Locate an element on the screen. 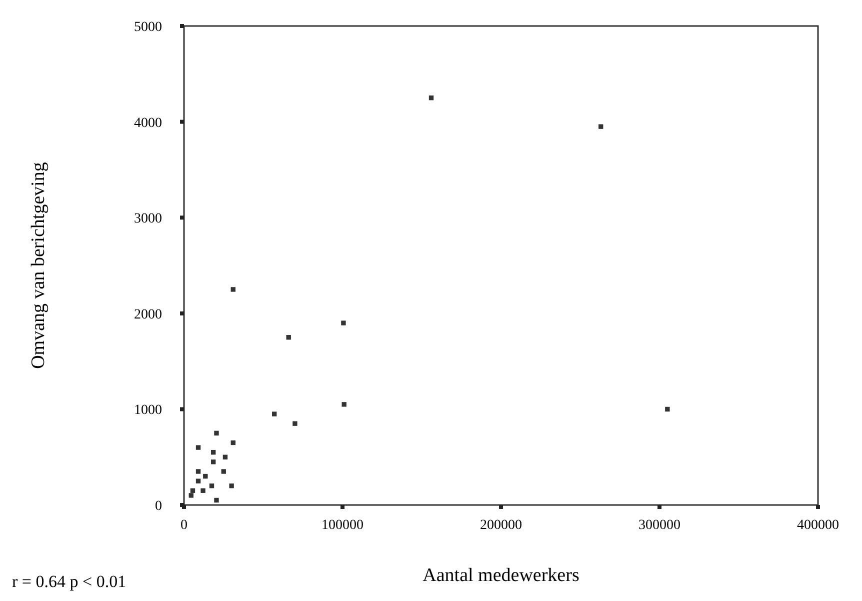 The height and width of the screenshot is (601, 862). y-tick-label: 2000 is located at coordinates (148, 314).